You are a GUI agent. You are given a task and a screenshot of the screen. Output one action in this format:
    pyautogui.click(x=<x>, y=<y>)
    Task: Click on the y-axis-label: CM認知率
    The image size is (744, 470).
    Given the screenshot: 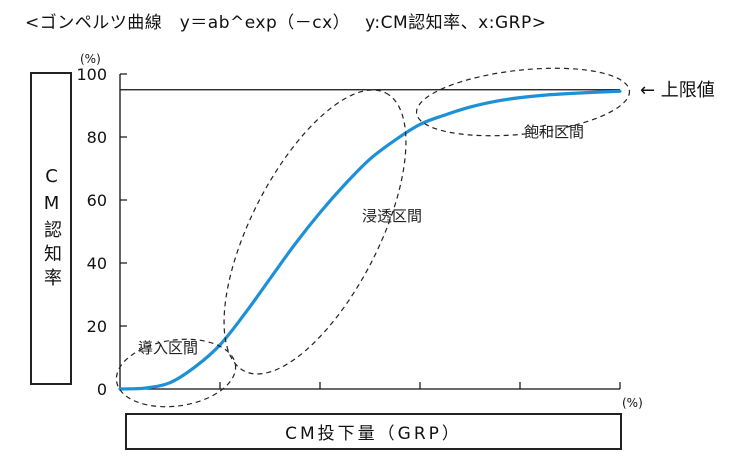 What is the action you would take?
    pyautogui.click(x=51, y=228)
    